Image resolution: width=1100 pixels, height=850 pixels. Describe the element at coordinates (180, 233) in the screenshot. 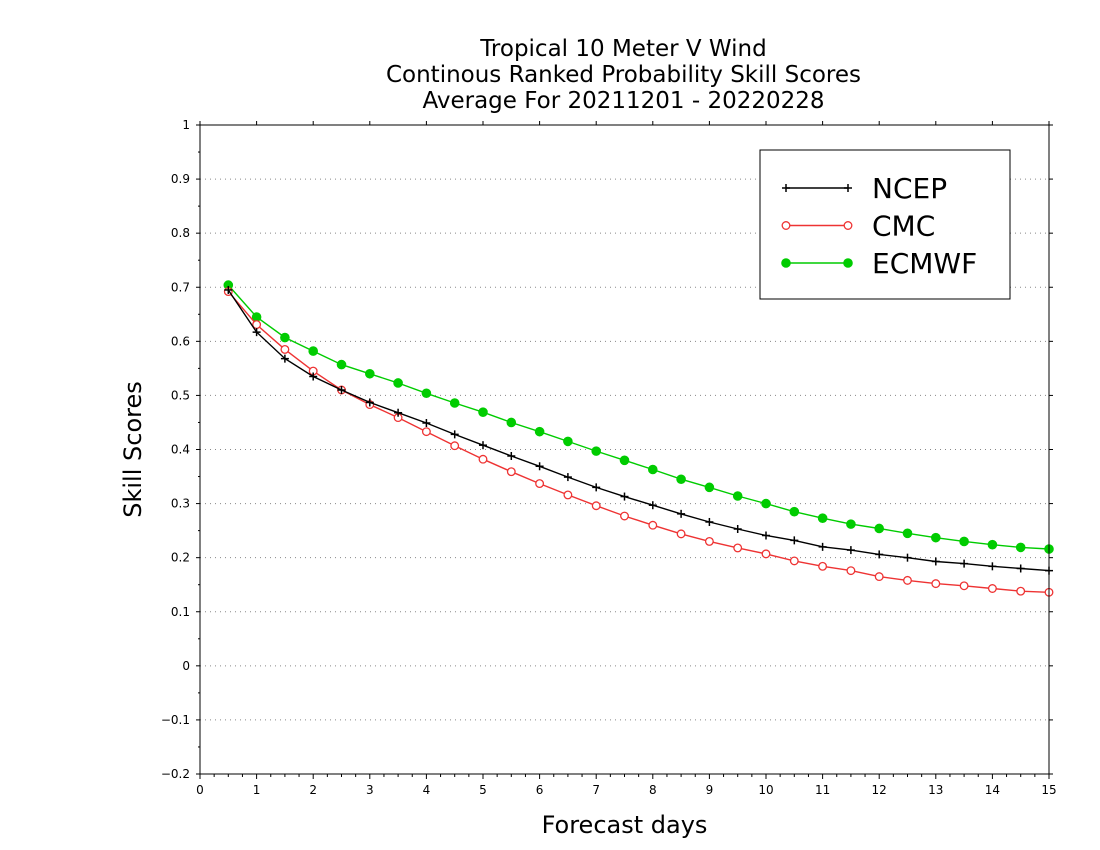

I see `y-tick-label: 0.8` at that location.